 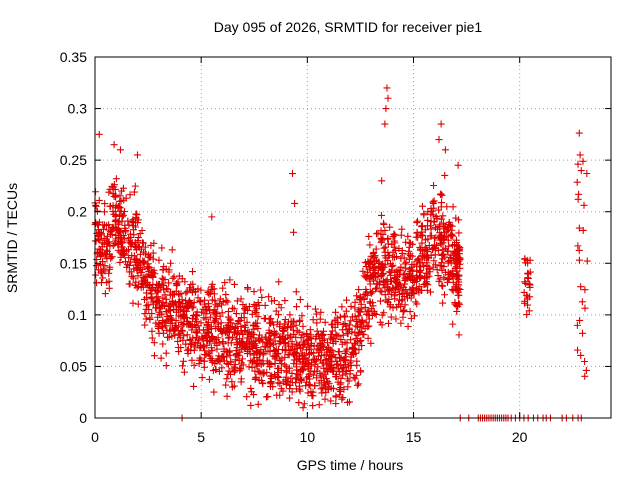 What do you see at coordinates (78, 212) in the screenshot?
I see `y-tick-label: 0.2` at bounding box center [78, 212].